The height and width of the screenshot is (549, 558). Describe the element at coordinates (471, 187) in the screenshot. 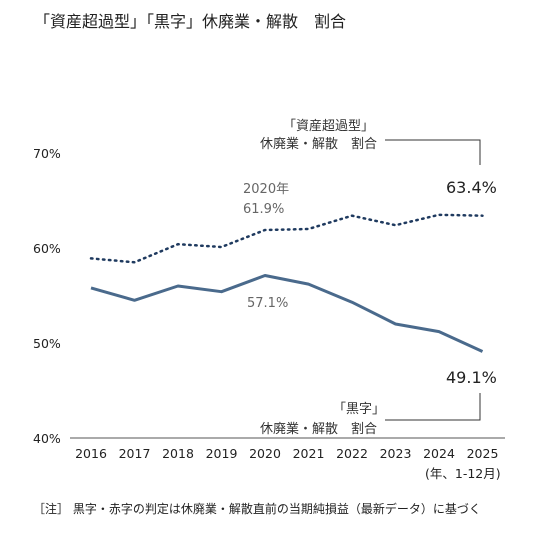

I see `data-label-last-value: 63.4%` at that location.